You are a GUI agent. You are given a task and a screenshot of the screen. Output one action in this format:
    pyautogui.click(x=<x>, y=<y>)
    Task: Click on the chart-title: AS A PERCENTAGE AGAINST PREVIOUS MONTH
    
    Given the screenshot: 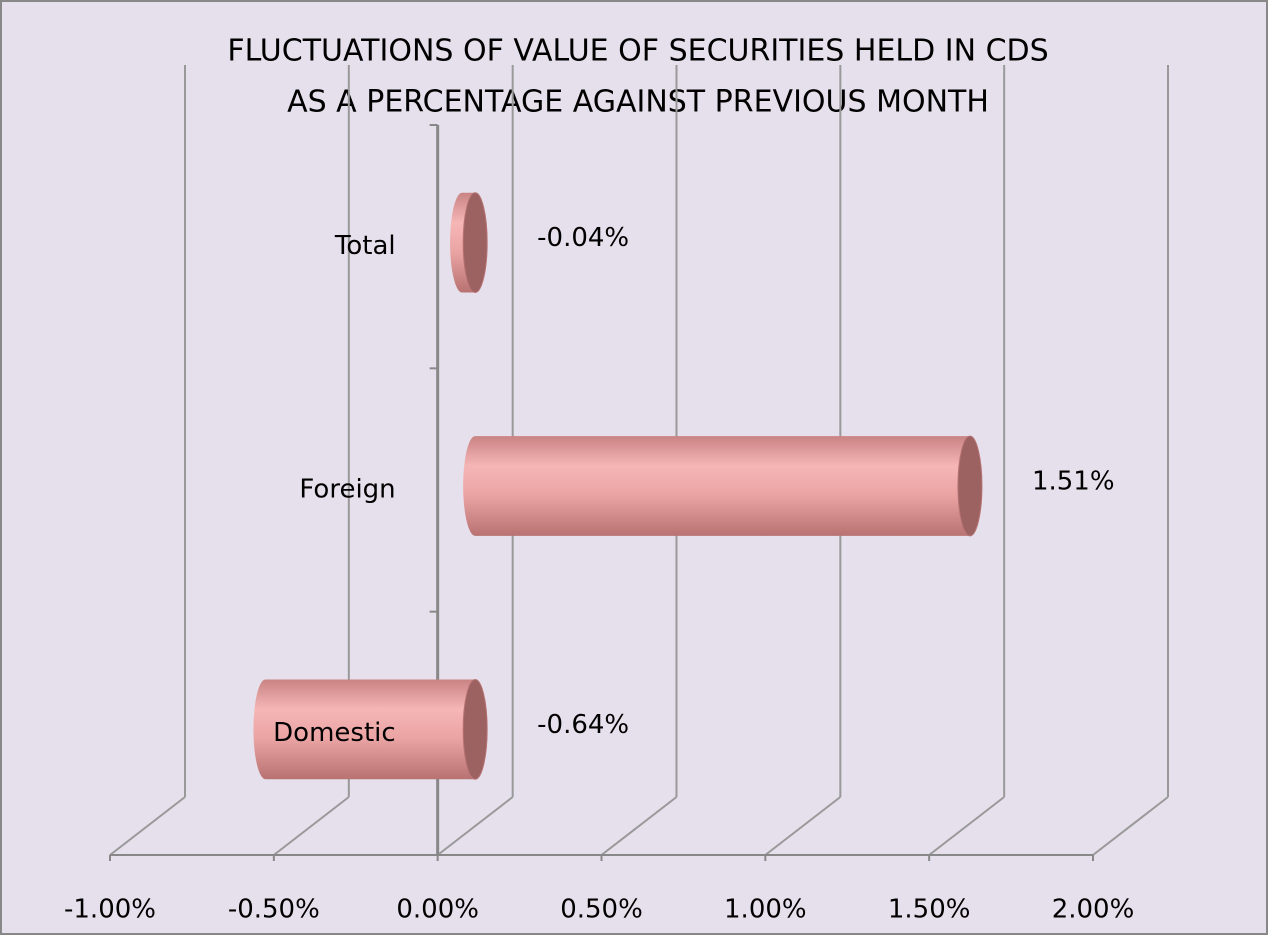 What is the action you would take?
    pyautogui.click(x=638, y=102)
    